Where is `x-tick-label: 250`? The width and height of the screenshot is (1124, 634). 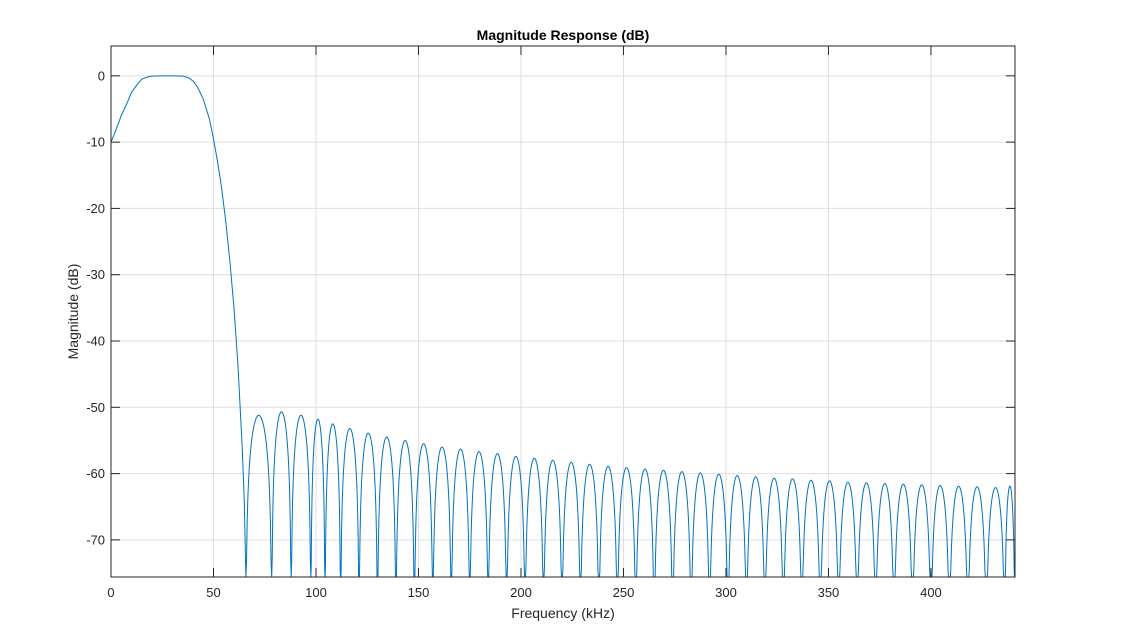
x-tick-label: 250 is located at coordinates (624, 592).